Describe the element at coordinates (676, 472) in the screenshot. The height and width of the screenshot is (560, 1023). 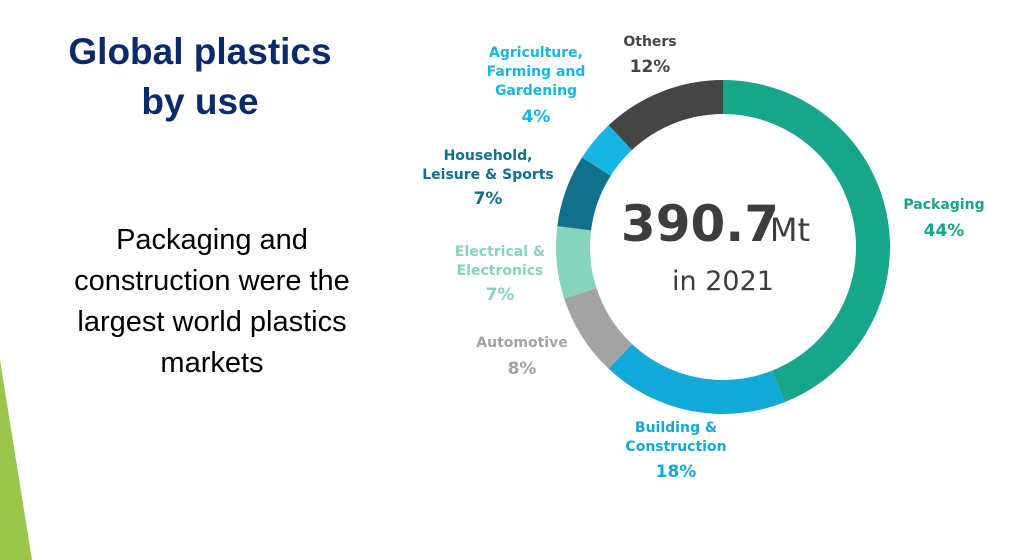
I see `value-label: 18%` at that location.